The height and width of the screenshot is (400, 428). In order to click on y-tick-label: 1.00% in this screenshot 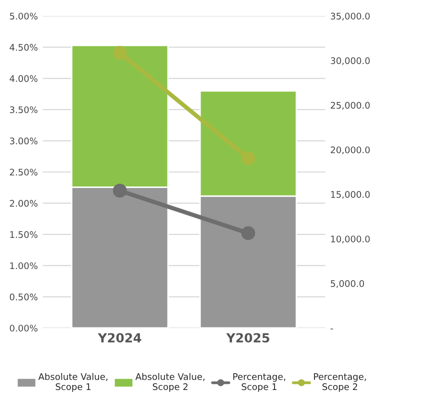, I will do `click(24, 266)`.